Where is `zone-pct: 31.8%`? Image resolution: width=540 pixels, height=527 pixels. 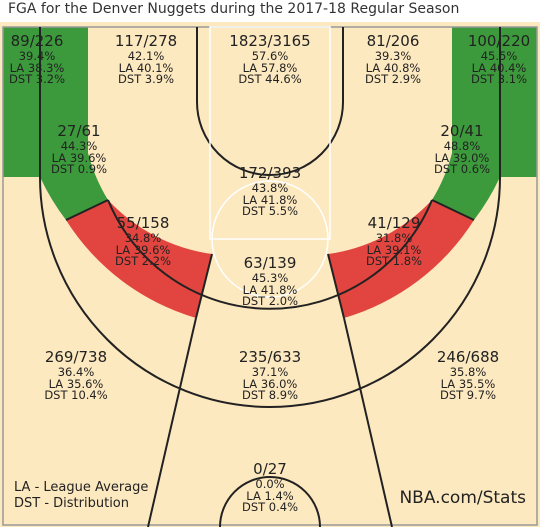
zone-pct: 31.8% is located at coordinates (394, 238).